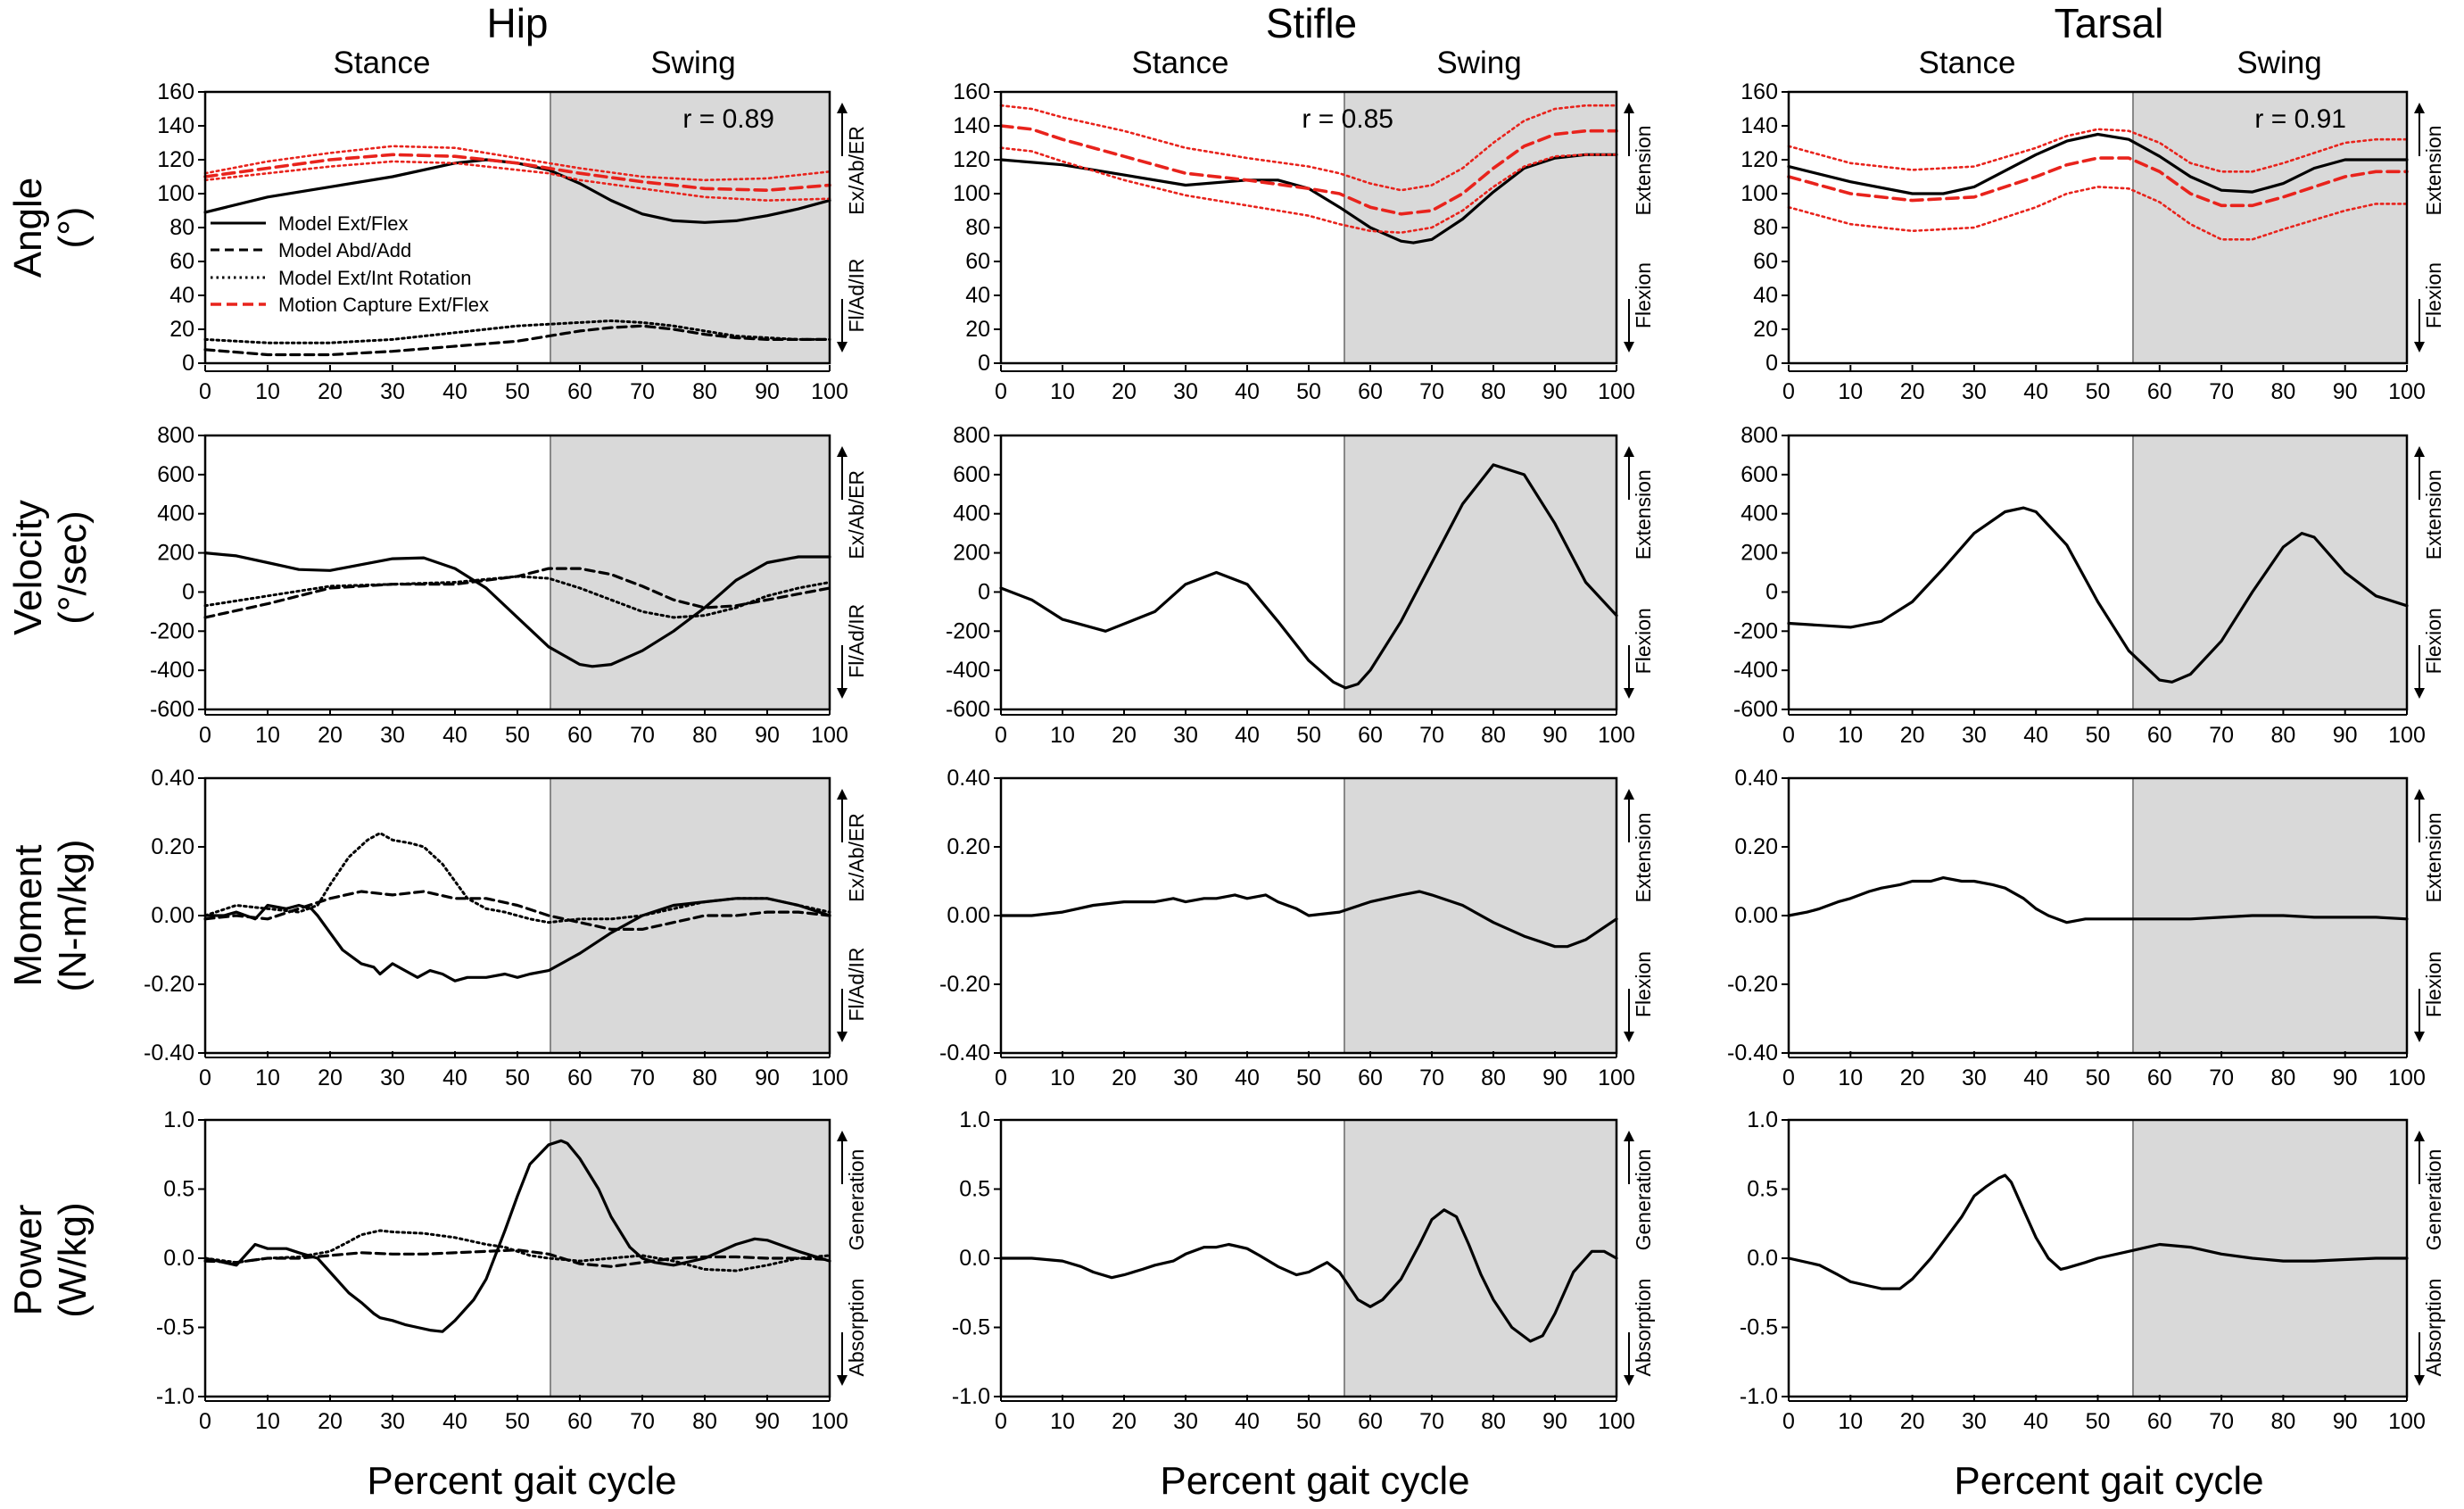 The height and width of the screenshot is (1509, 2464). What do you see at coordinates (2108, 1481) in the screenshot?
I see `x-axis-title-tarsal: Percent gait cycle` at bounding box center [2108, 1481].